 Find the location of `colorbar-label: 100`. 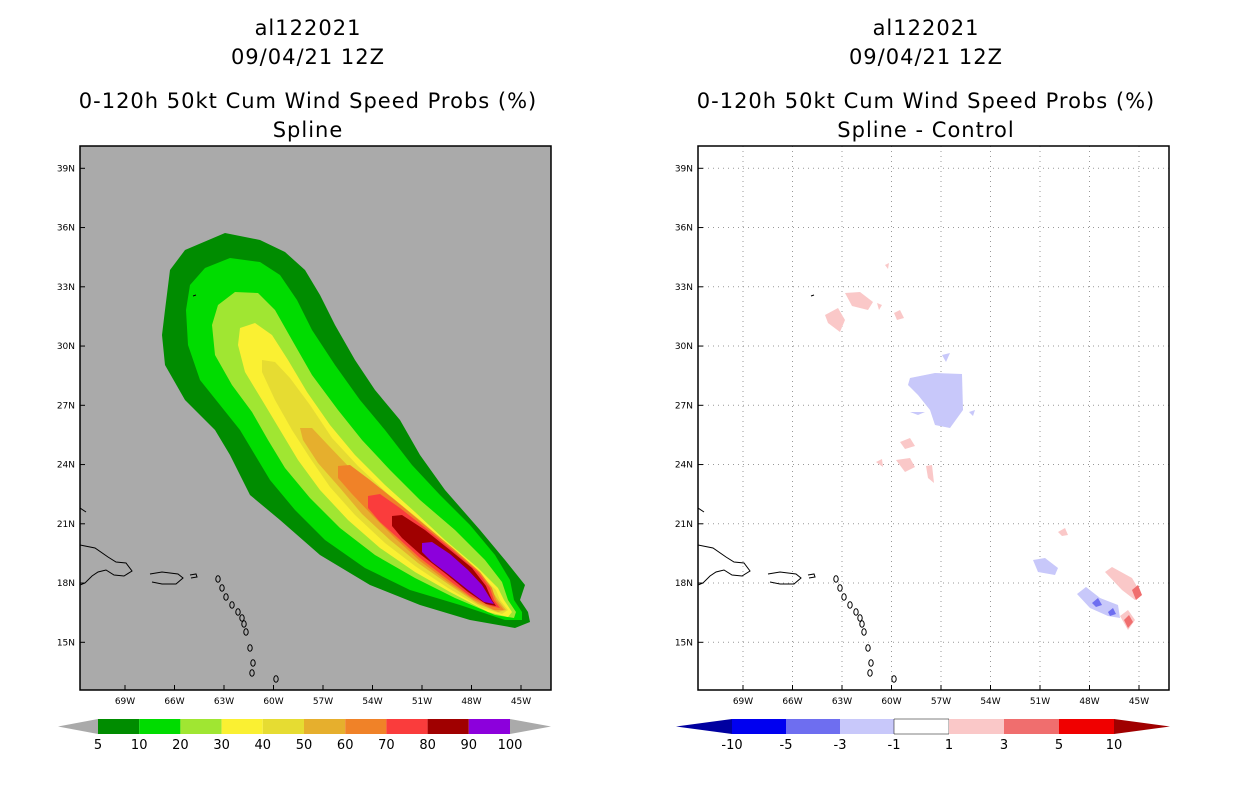

colorbar-label: 100 is located at coordinates (510, 745).